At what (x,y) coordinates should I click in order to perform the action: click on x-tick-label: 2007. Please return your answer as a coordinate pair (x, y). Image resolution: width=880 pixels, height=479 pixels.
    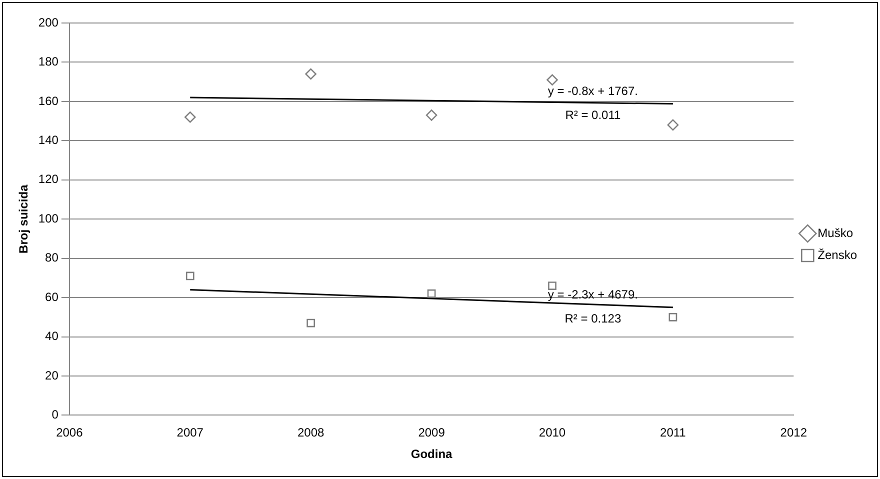
    Looking at the image, I should click on (190, 433).